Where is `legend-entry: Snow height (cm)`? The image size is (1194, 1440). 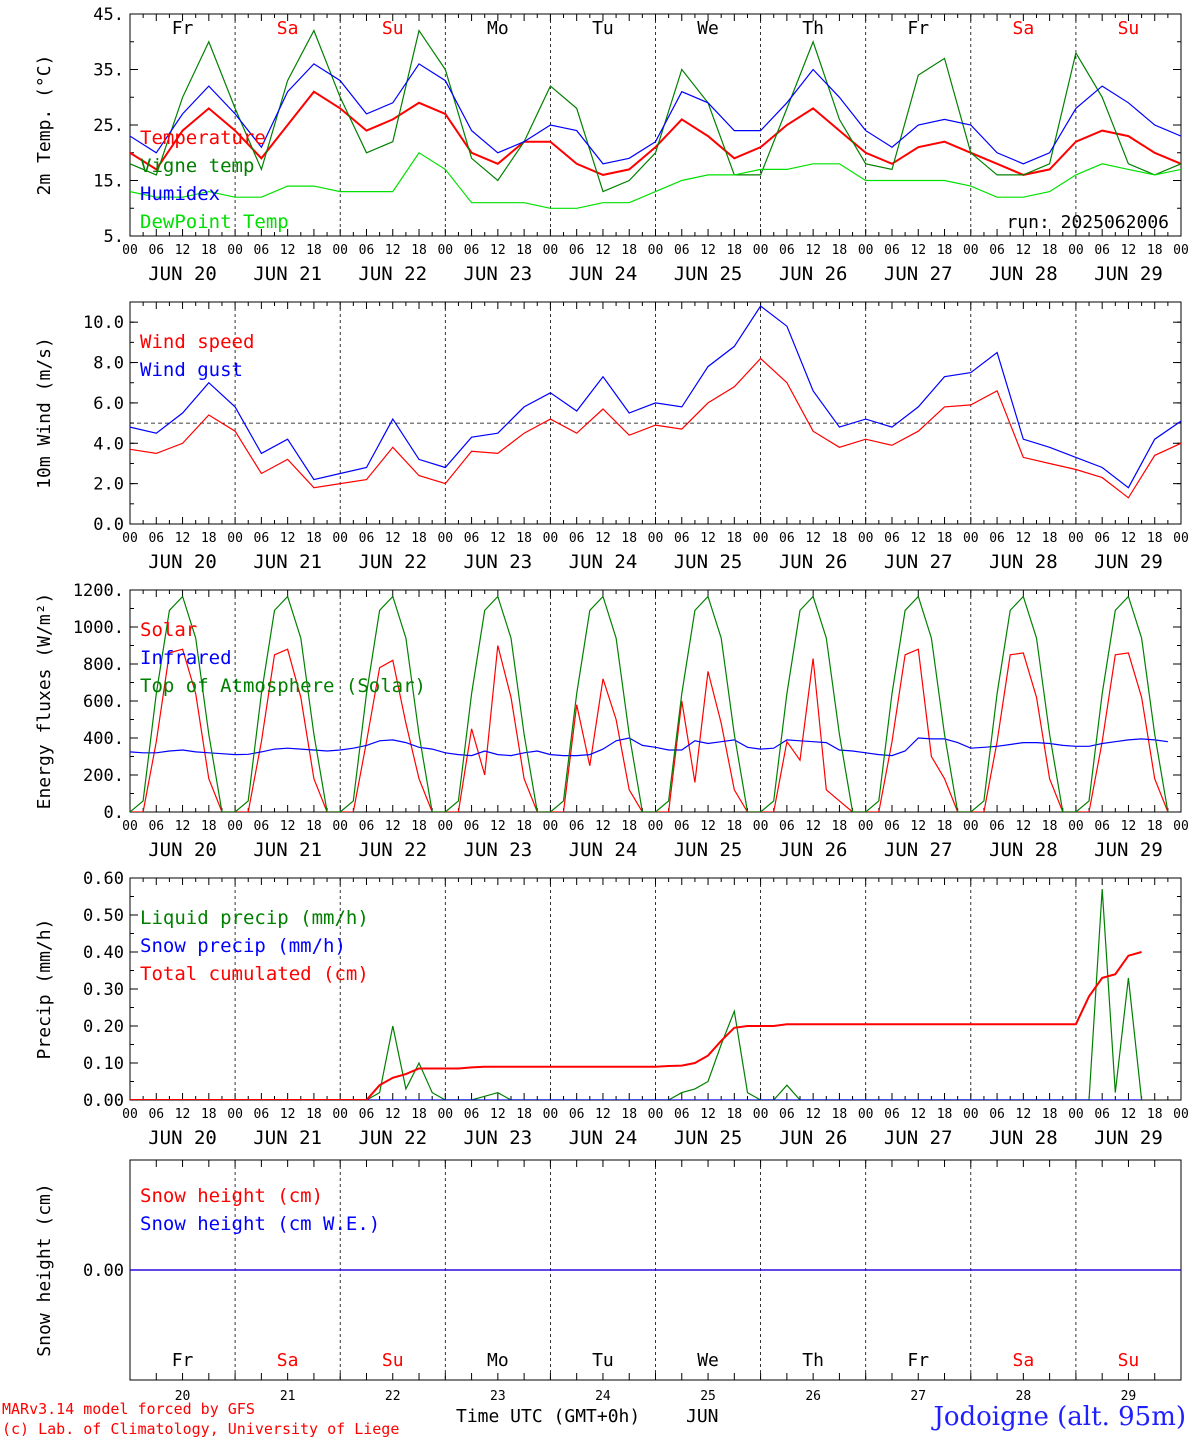
legend-entry: Snow height (cm) is located at coordinates (231, 1196).